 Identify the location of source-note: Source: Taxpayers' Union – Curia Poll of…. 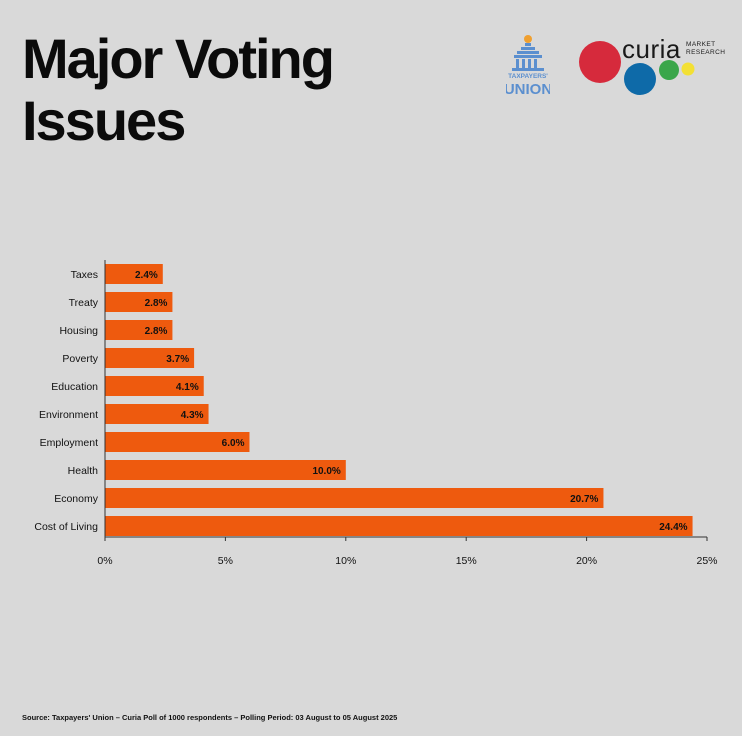
(210, 717).